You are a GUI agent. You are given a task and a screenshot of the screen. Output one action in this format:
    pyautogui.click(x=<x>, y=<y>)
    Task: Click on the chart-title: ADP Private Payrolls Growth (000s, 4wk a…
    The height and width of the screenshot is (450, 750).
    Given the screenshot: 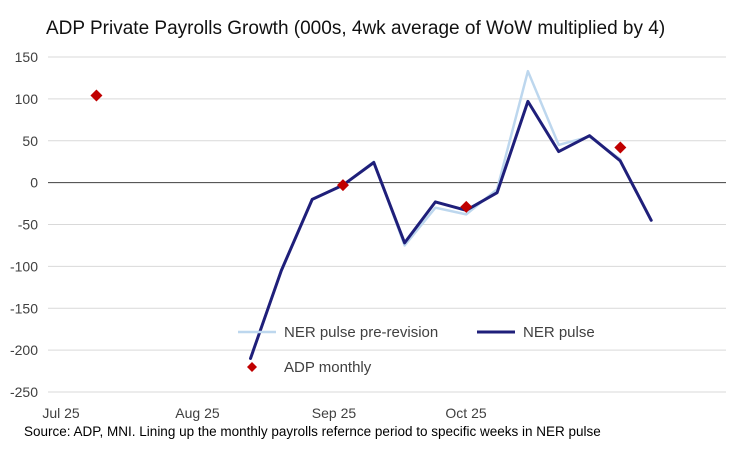 What is the action you would take?
    pyautogui.click(x=356, y=28)
    